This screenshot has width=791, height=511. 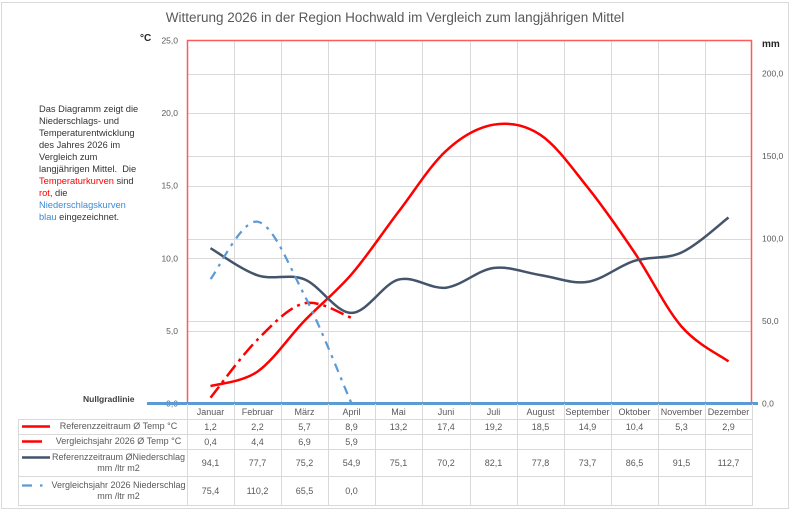 I want to click on description-line: Niederschlagskurven, so click(x=88, y=205).